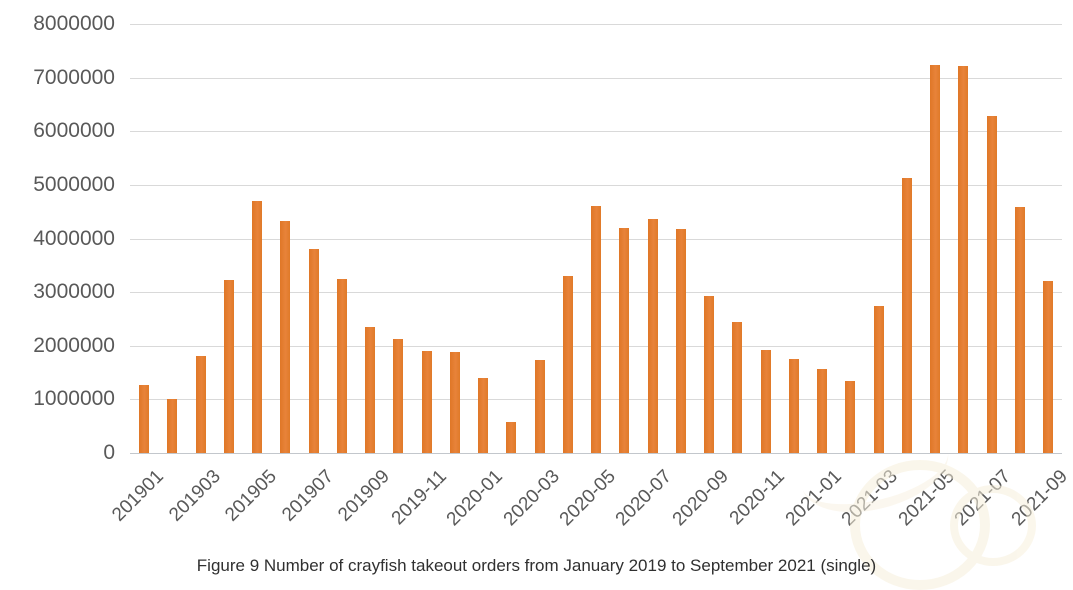 The width and height of the screenshot is (1073, 590). Describe the element at coordinates (587, 498) in the screenshot. I see `x-tick-label: 2020-05` at that location.